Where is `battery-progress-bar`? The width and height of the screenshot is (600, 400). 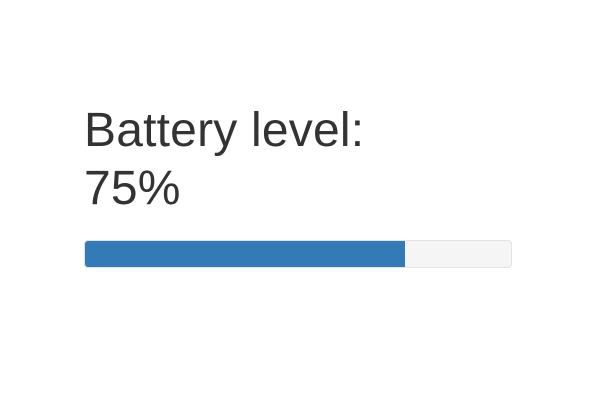
battery-progress-bar is located at coordinates (298, 254).